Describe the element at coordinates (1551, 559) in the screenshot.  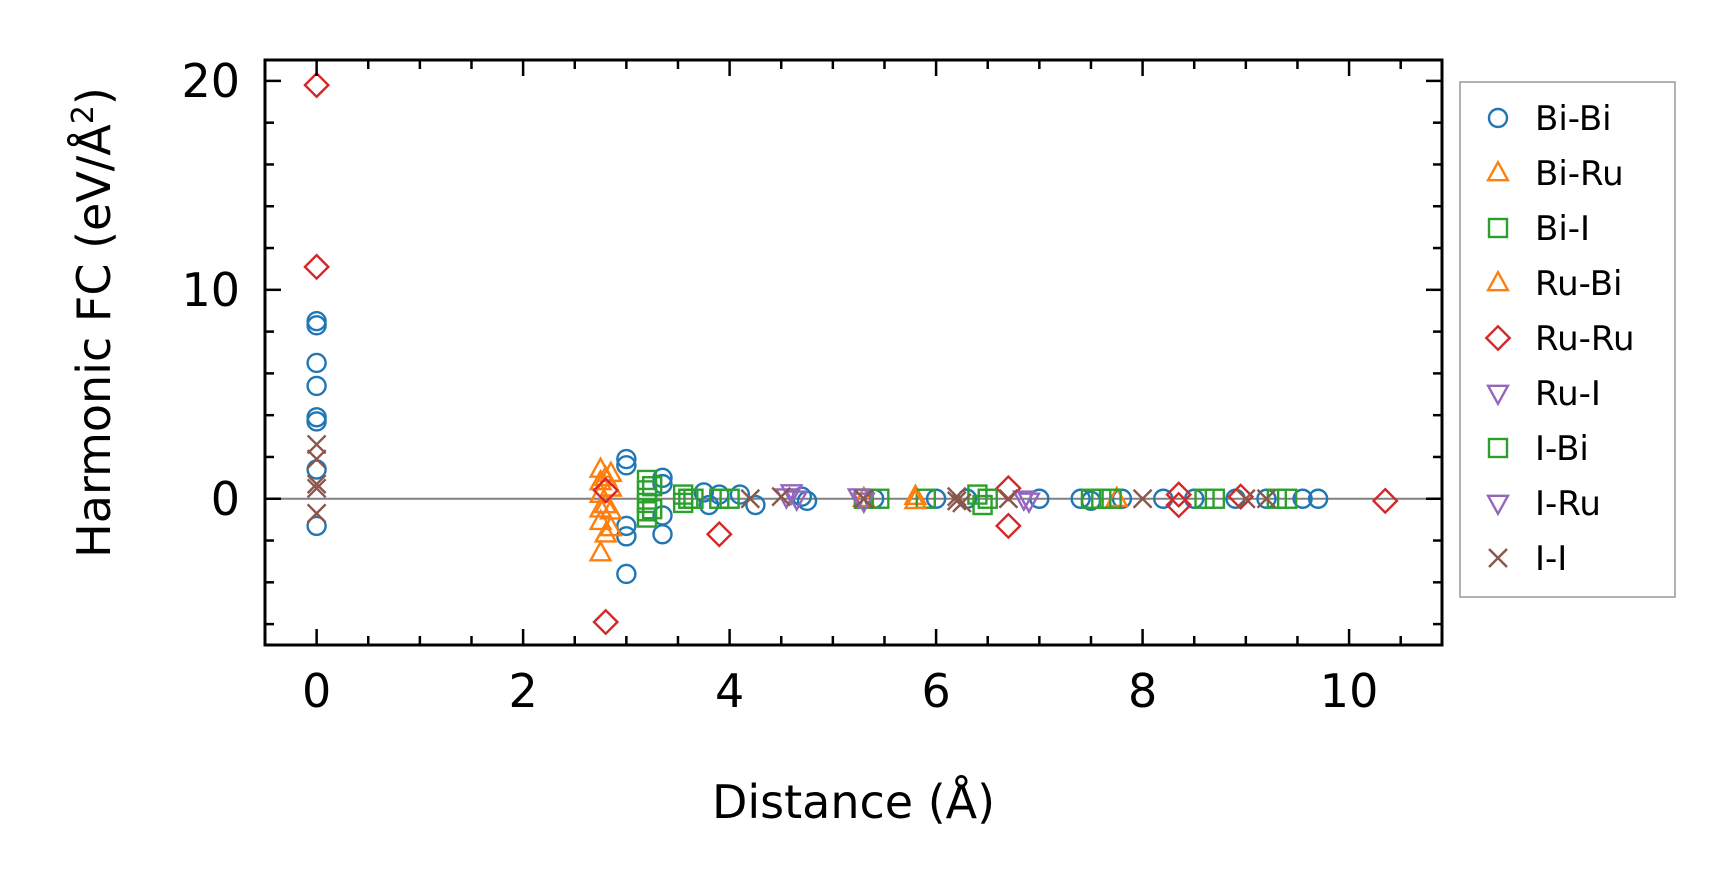
I see `legend-entry-i-i: I-I` at that location.